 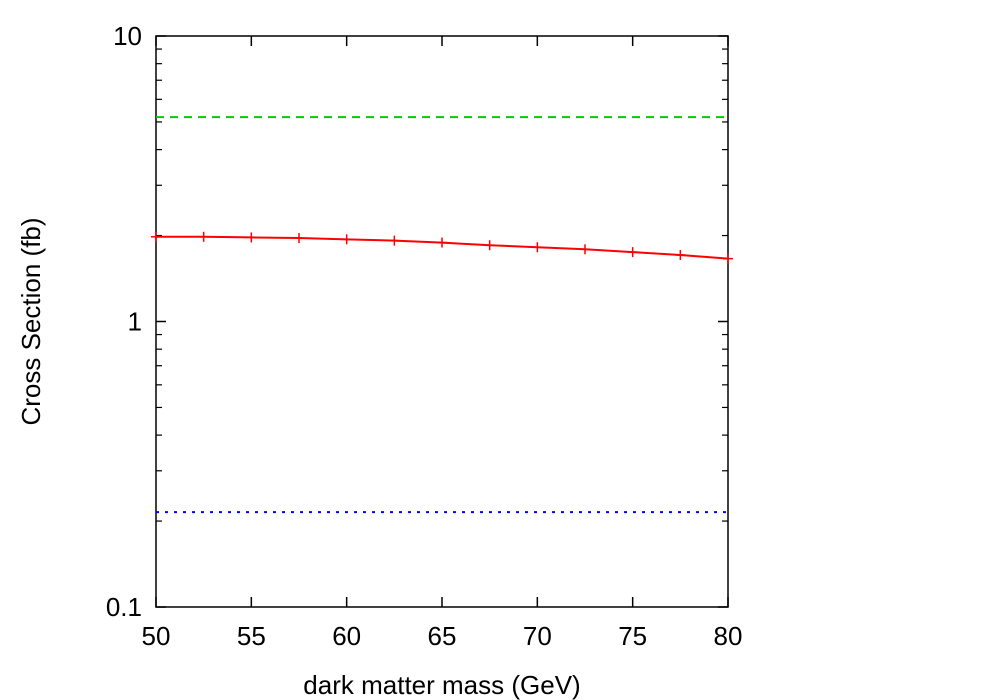 What do you see at coordinates (31, 321) in the screenshot?
I see `y-axis-label: Cross Section (fb)` at bounding box center [31, 321].